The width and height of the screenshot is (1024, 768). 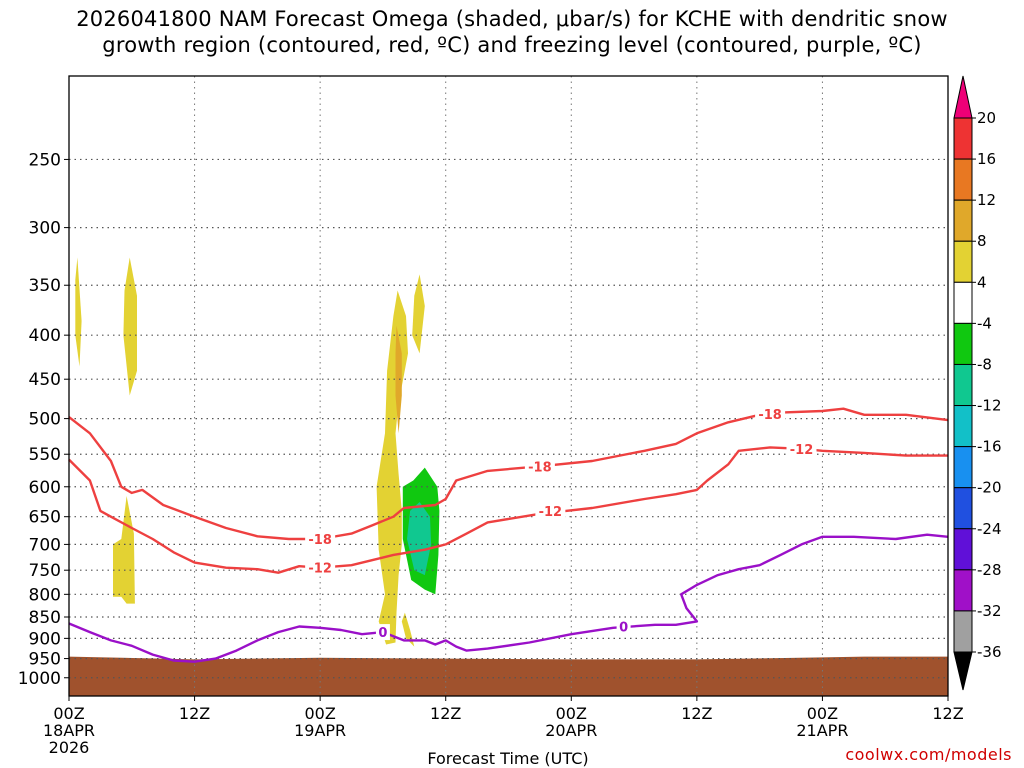 I want to click on contour-line--12, so click(x=508, y=510).